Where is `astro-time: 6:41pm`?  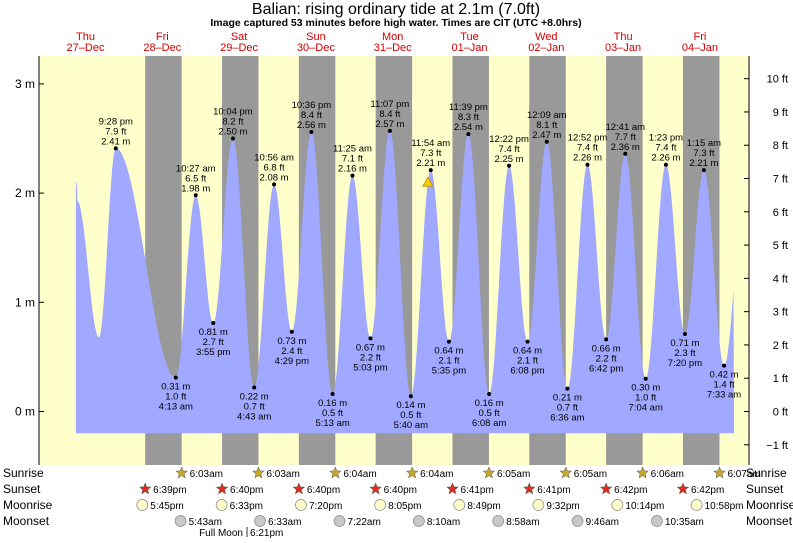 astro-time: 6:41pm is located at coordinates (476, 490).